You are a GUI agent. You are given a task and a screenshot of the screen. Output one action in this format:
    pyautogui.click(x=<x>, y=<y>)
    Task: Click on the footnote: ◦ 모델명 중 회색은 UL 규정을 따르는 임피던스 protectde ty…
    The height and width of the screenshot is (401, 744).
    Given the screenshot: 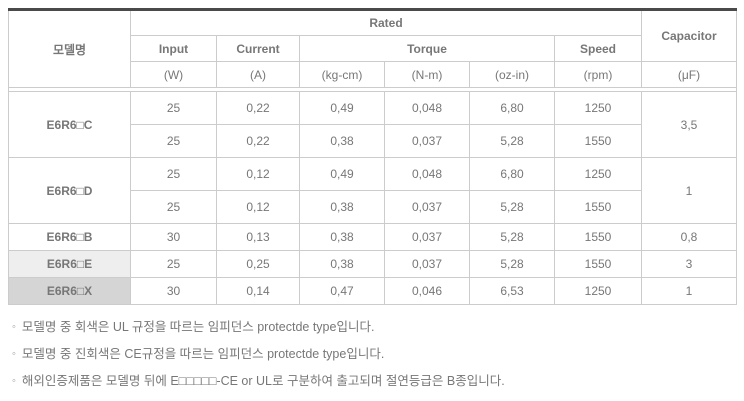 What is the action you would take?
    pyautogui.click(x=372, y=327)
    